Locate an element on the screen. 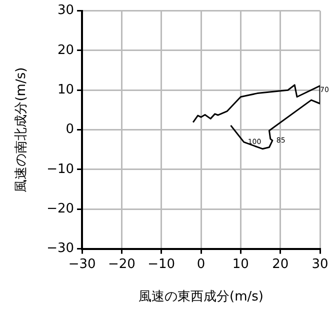 The image size is (332, 319). y-tick-label: 0 is located at coordinates (70, 130).